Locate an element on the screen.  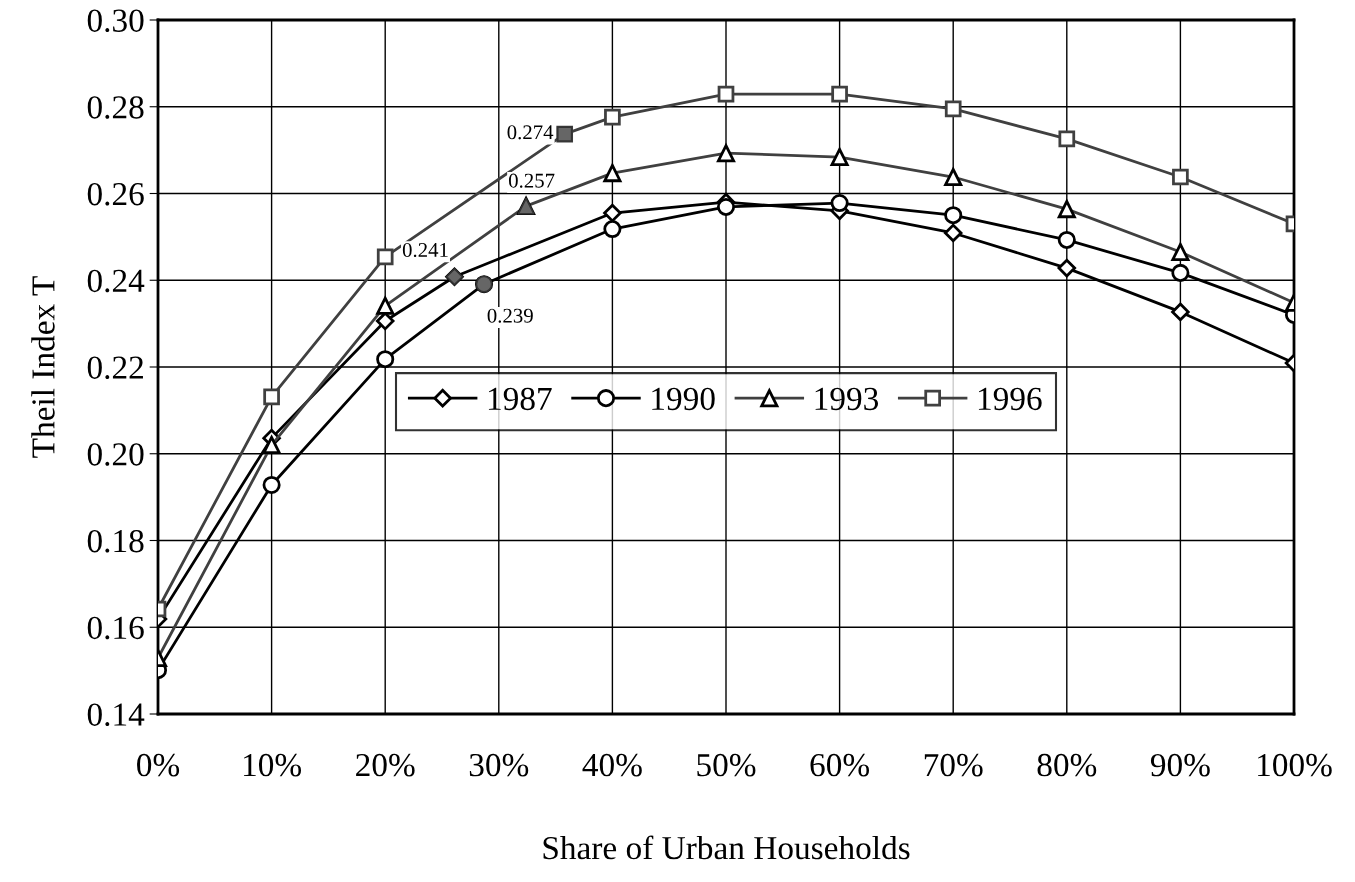
x-tick-label: 0% is located at coordinates (158, 765).